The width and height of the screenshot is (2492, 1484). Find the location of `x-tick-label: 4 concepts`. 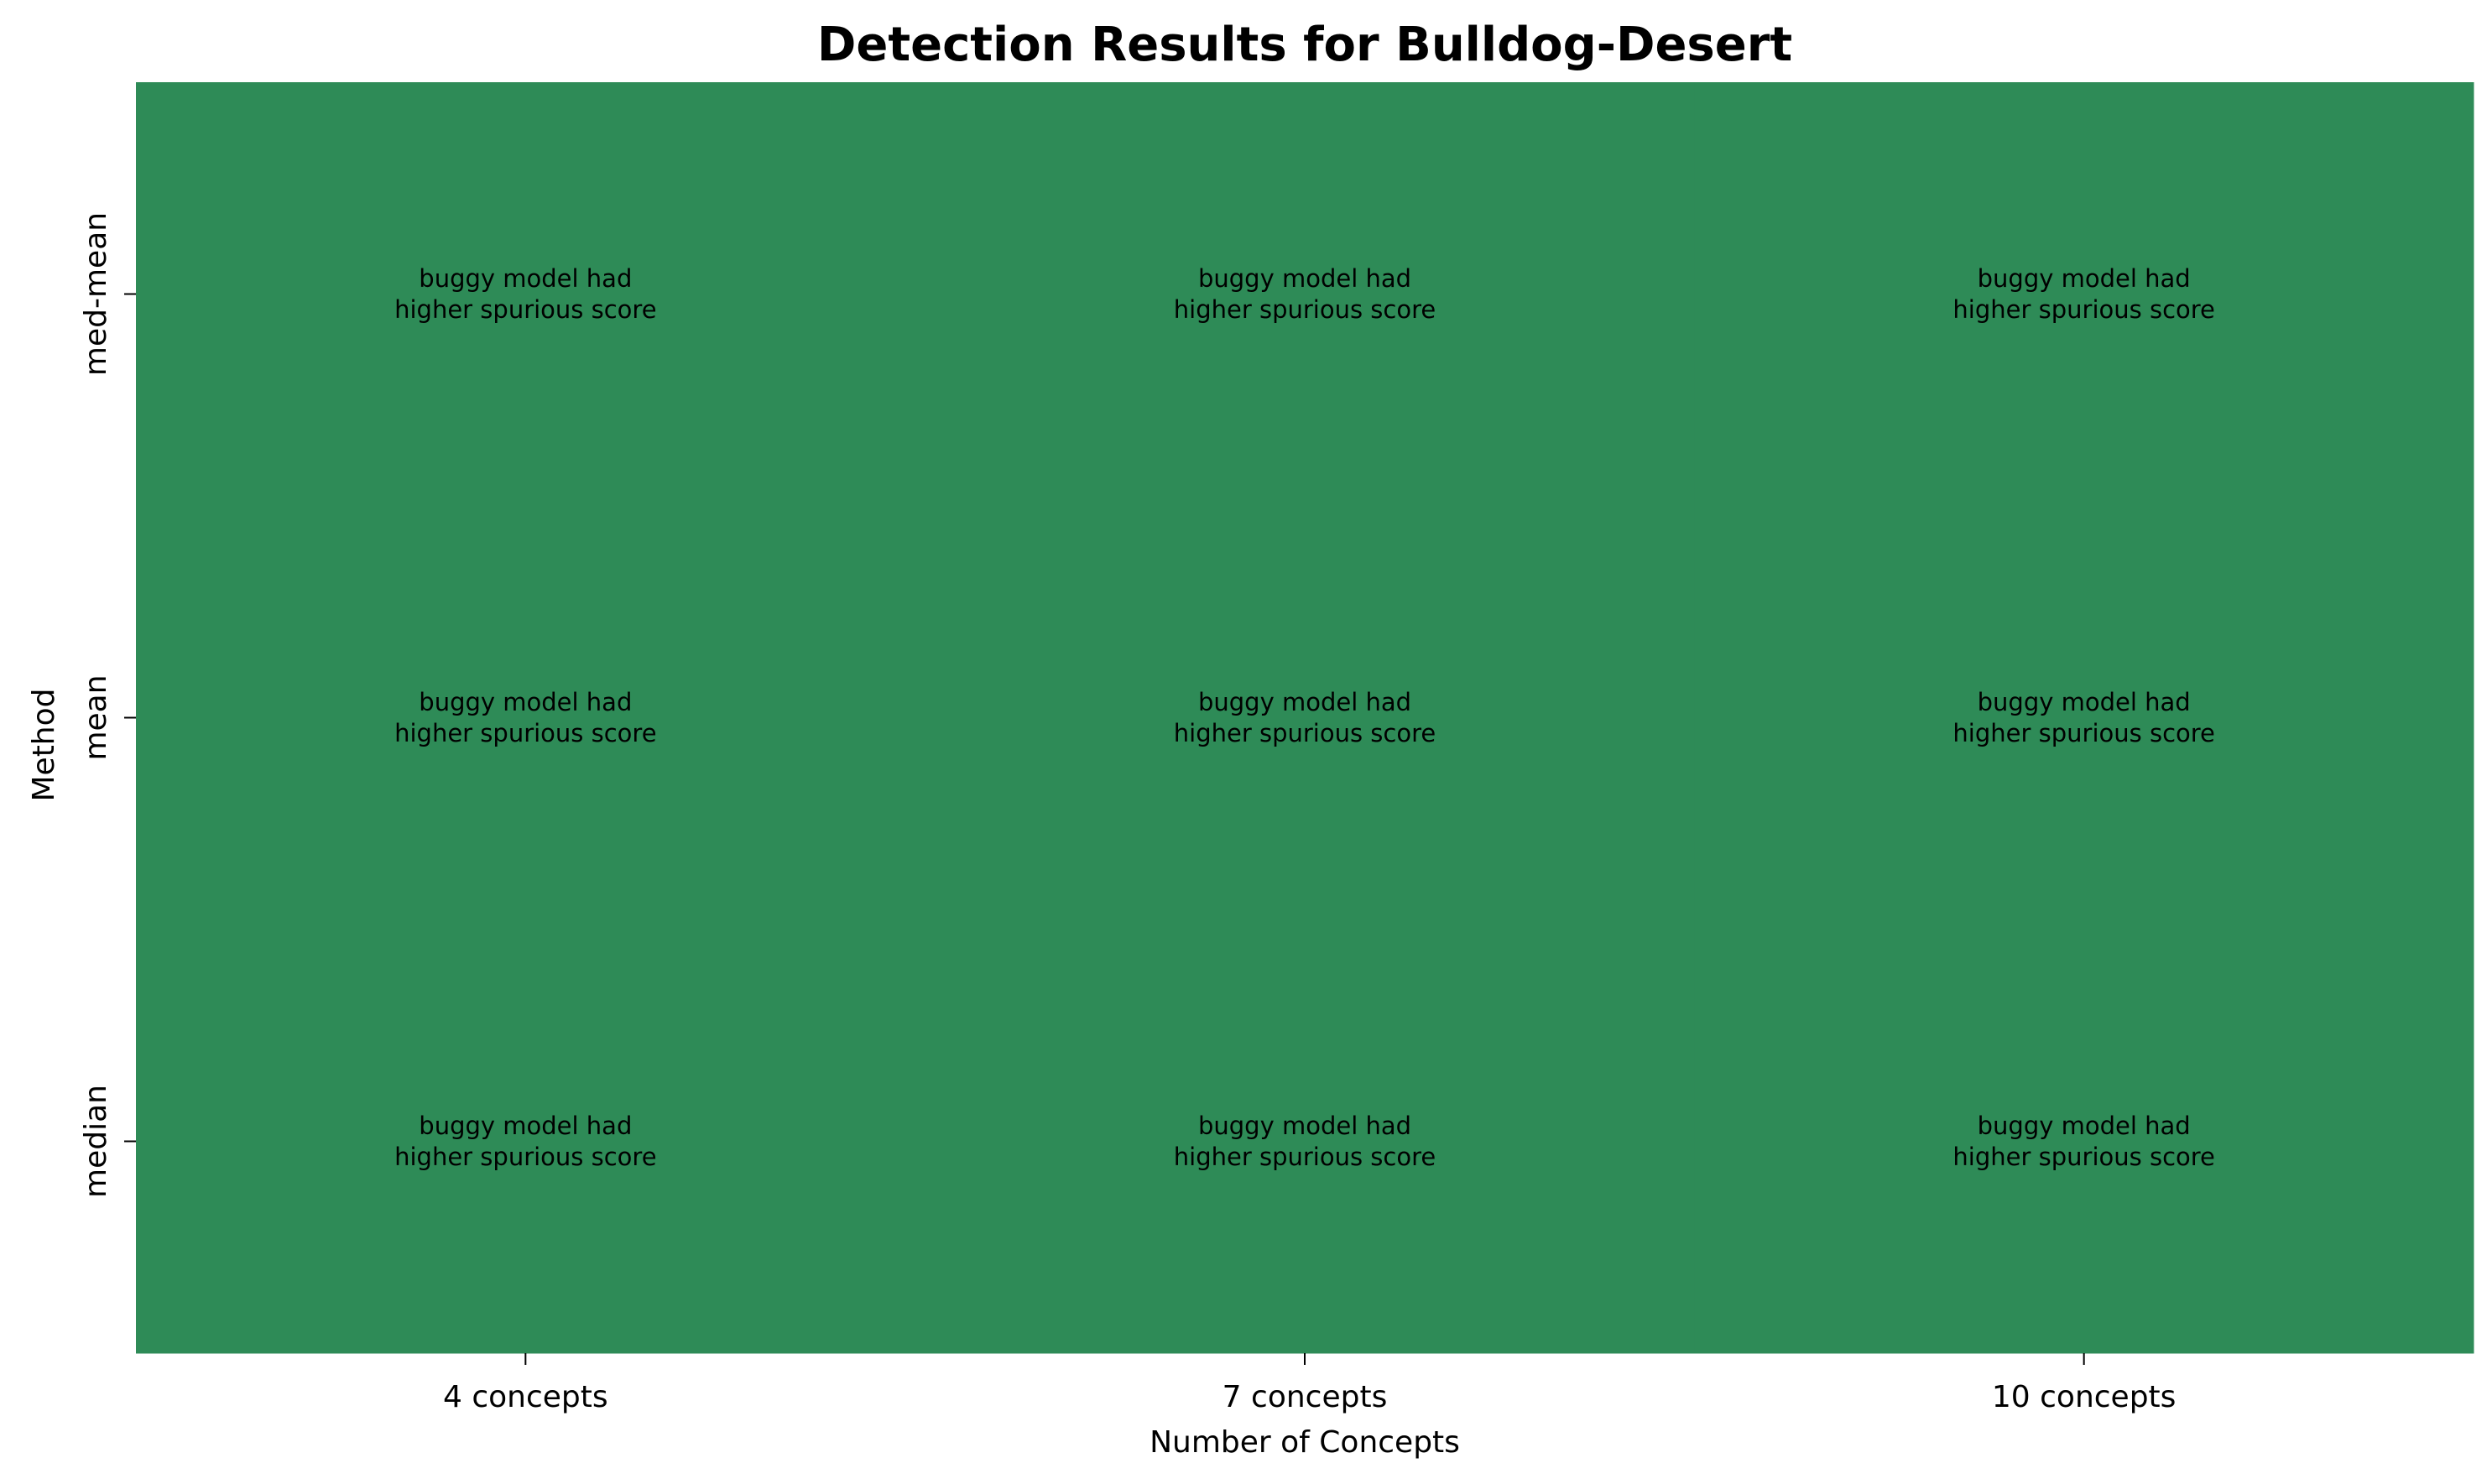

x-tick-label: 4 concepts is located at coordinates (526, 1397).